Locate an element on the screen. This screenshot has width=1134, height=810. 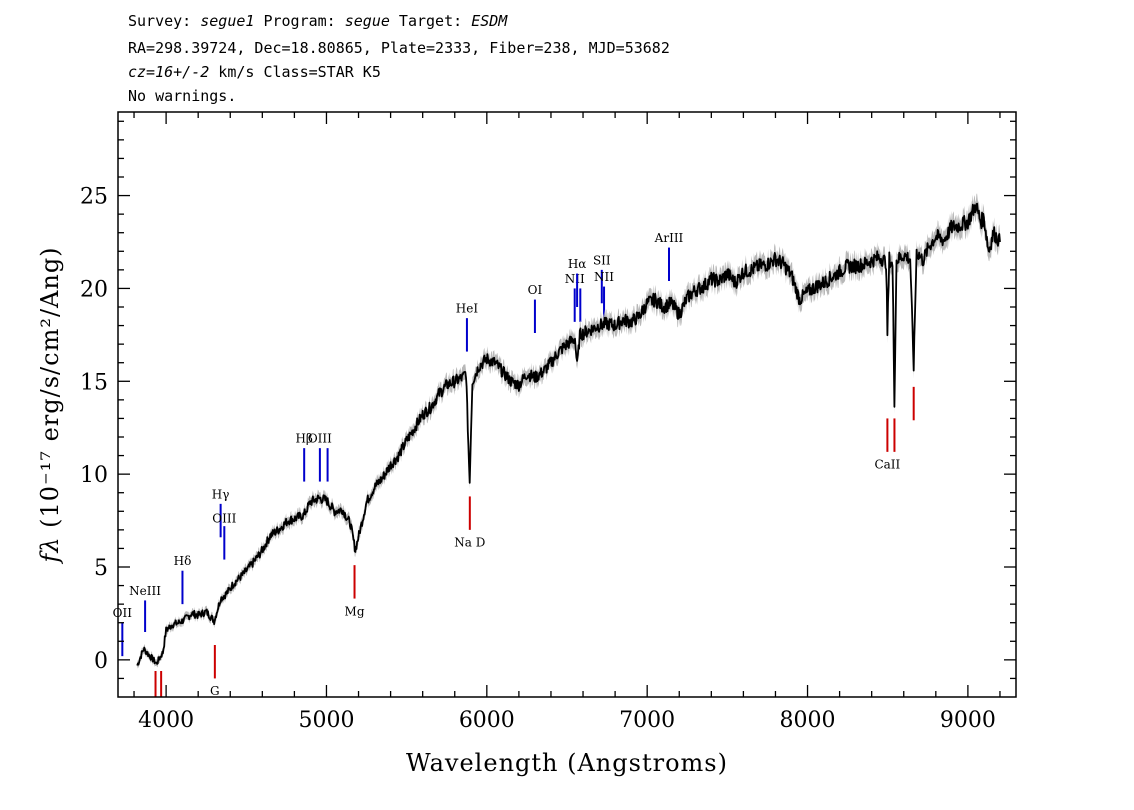
x-tick-label: 8000 is located at coordinates (808, 720).